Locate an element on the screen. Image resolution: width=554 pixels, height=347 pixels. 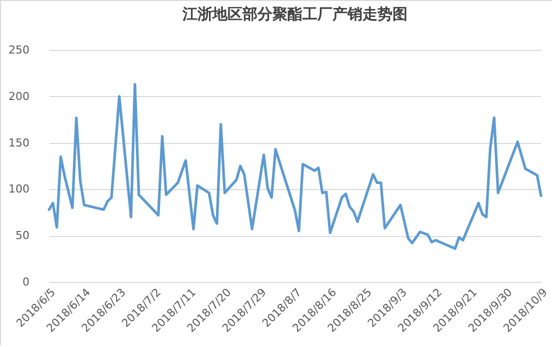
y-tick-label: 150 is located at coordinates (19, 143).